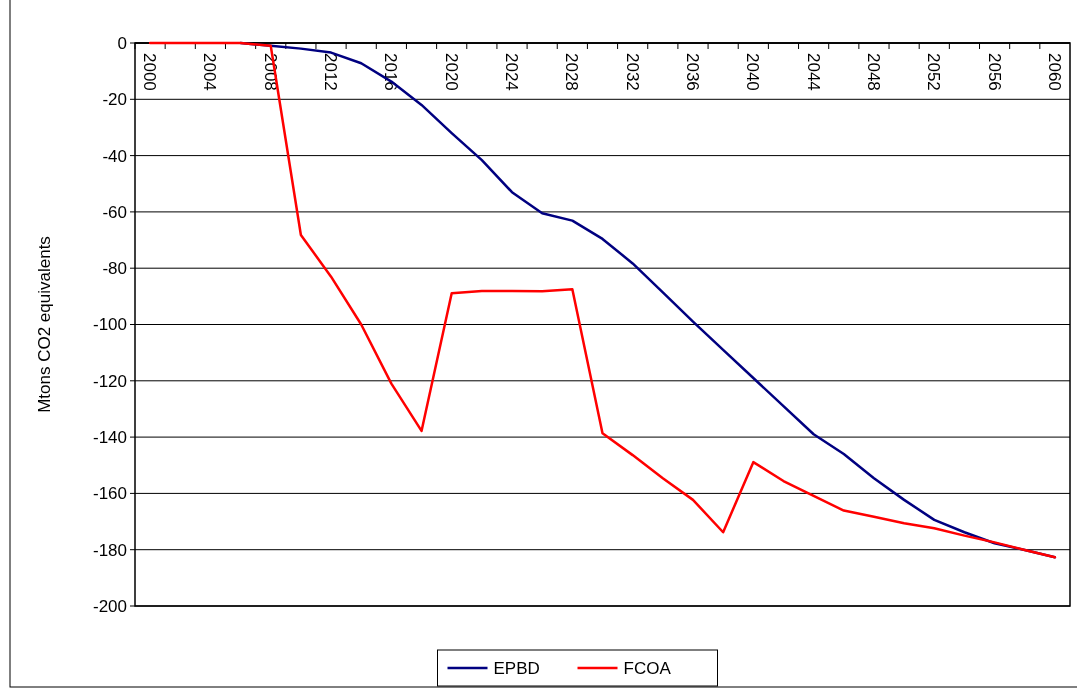  I want to click on y-tick-label: -80, so click(114, 269).